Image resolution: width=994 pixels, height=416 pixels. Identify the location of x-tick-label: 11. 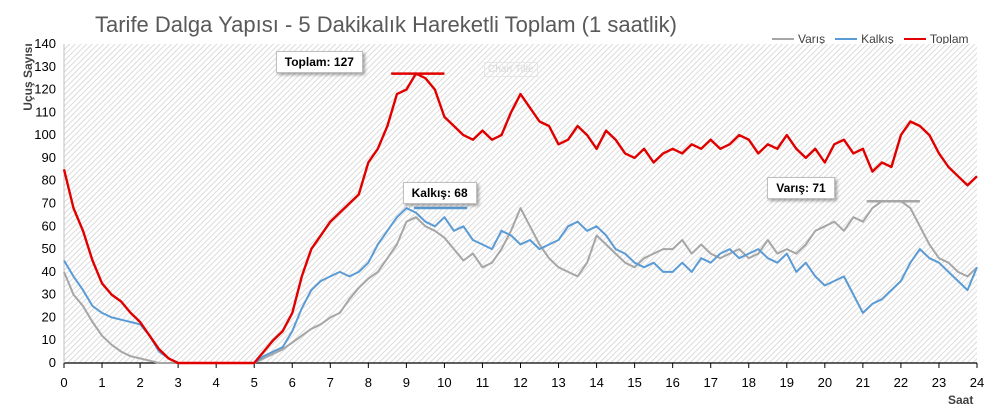
(483, 382).